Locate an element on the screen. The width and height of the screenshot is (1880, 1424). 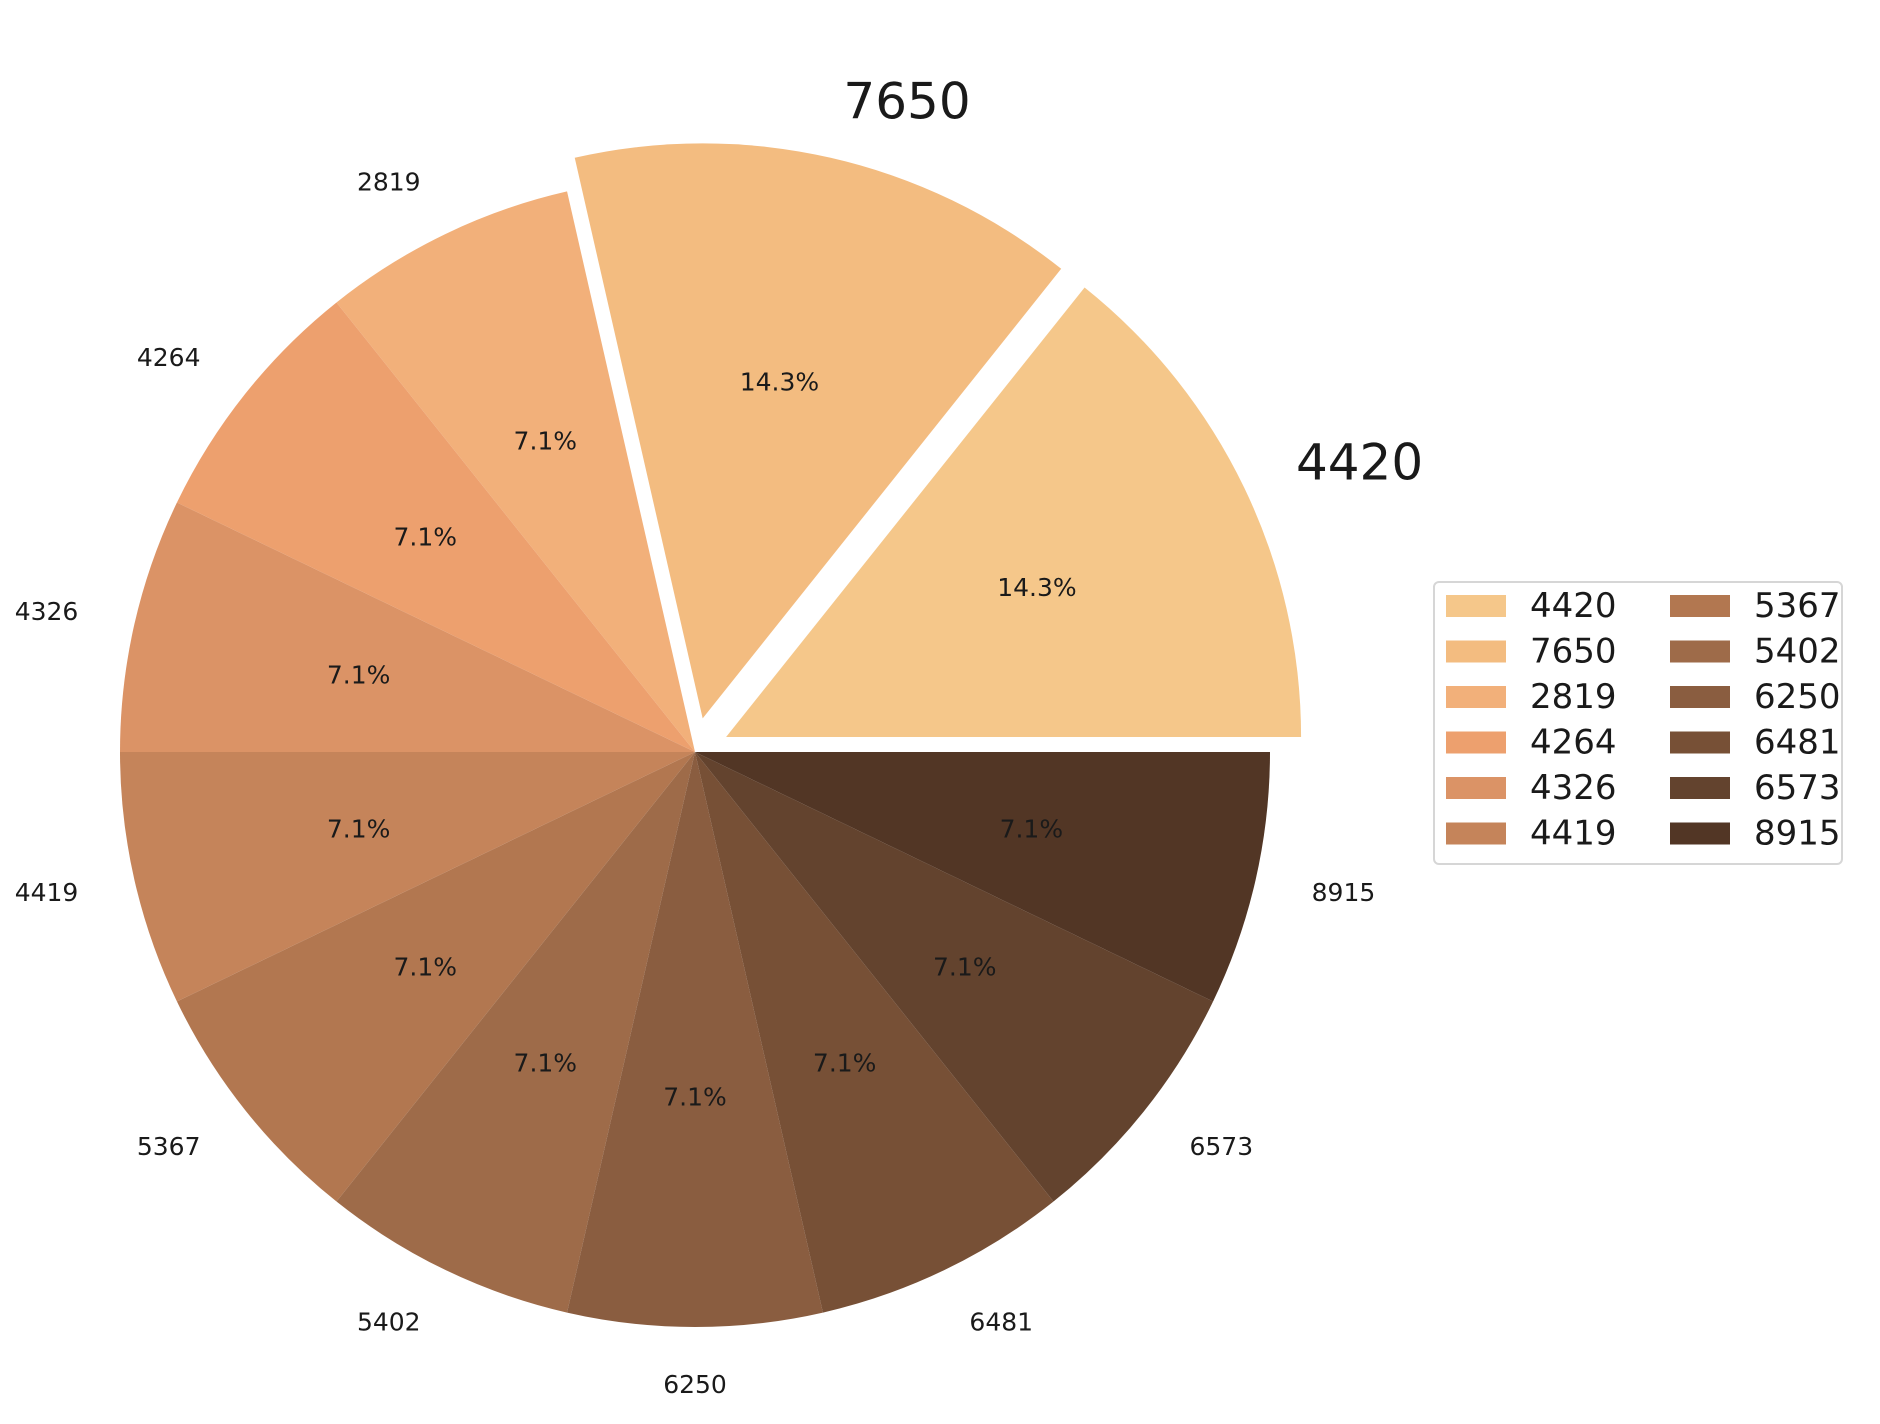
pct-label-4420: 14.3% is located at coordinates (1036, 587).